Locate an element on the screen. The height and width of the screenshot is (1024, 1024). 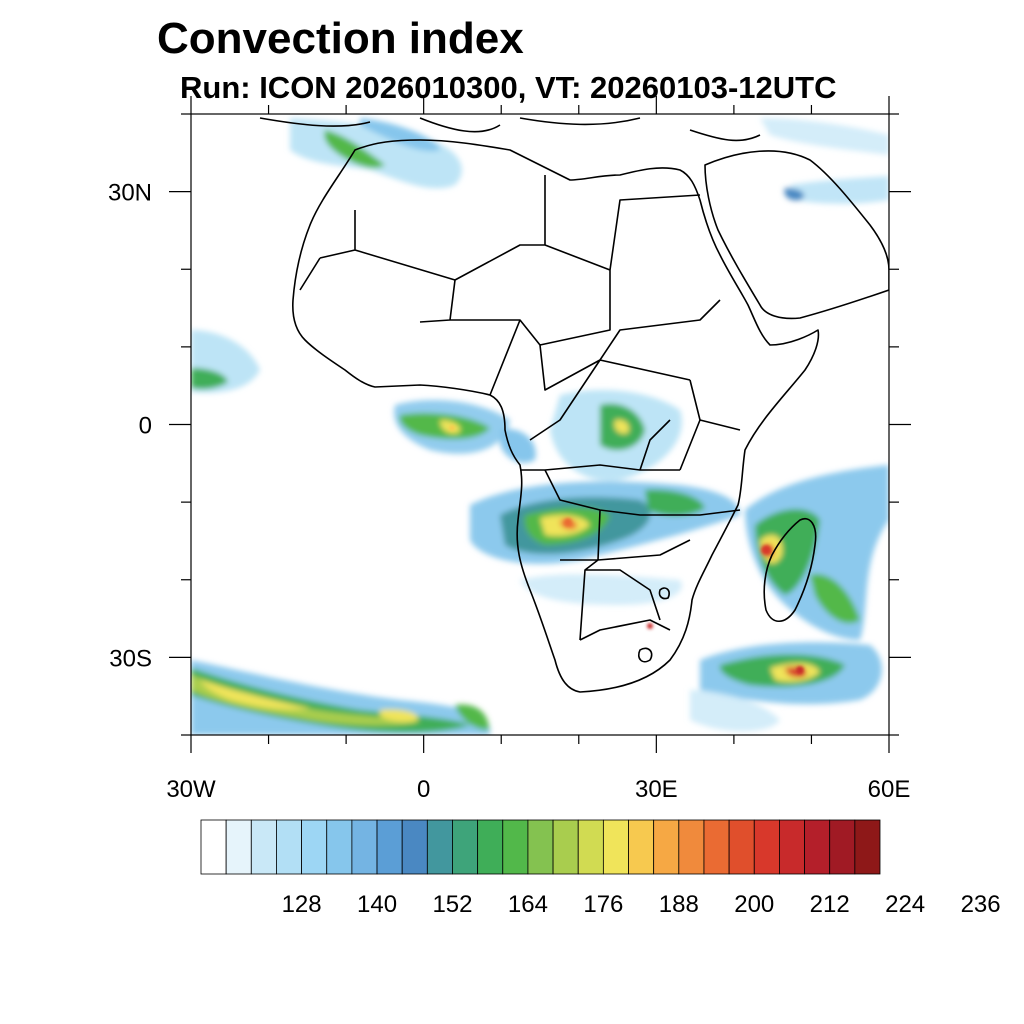
colorbar-label: 176 is located at coordinates (603, 904).